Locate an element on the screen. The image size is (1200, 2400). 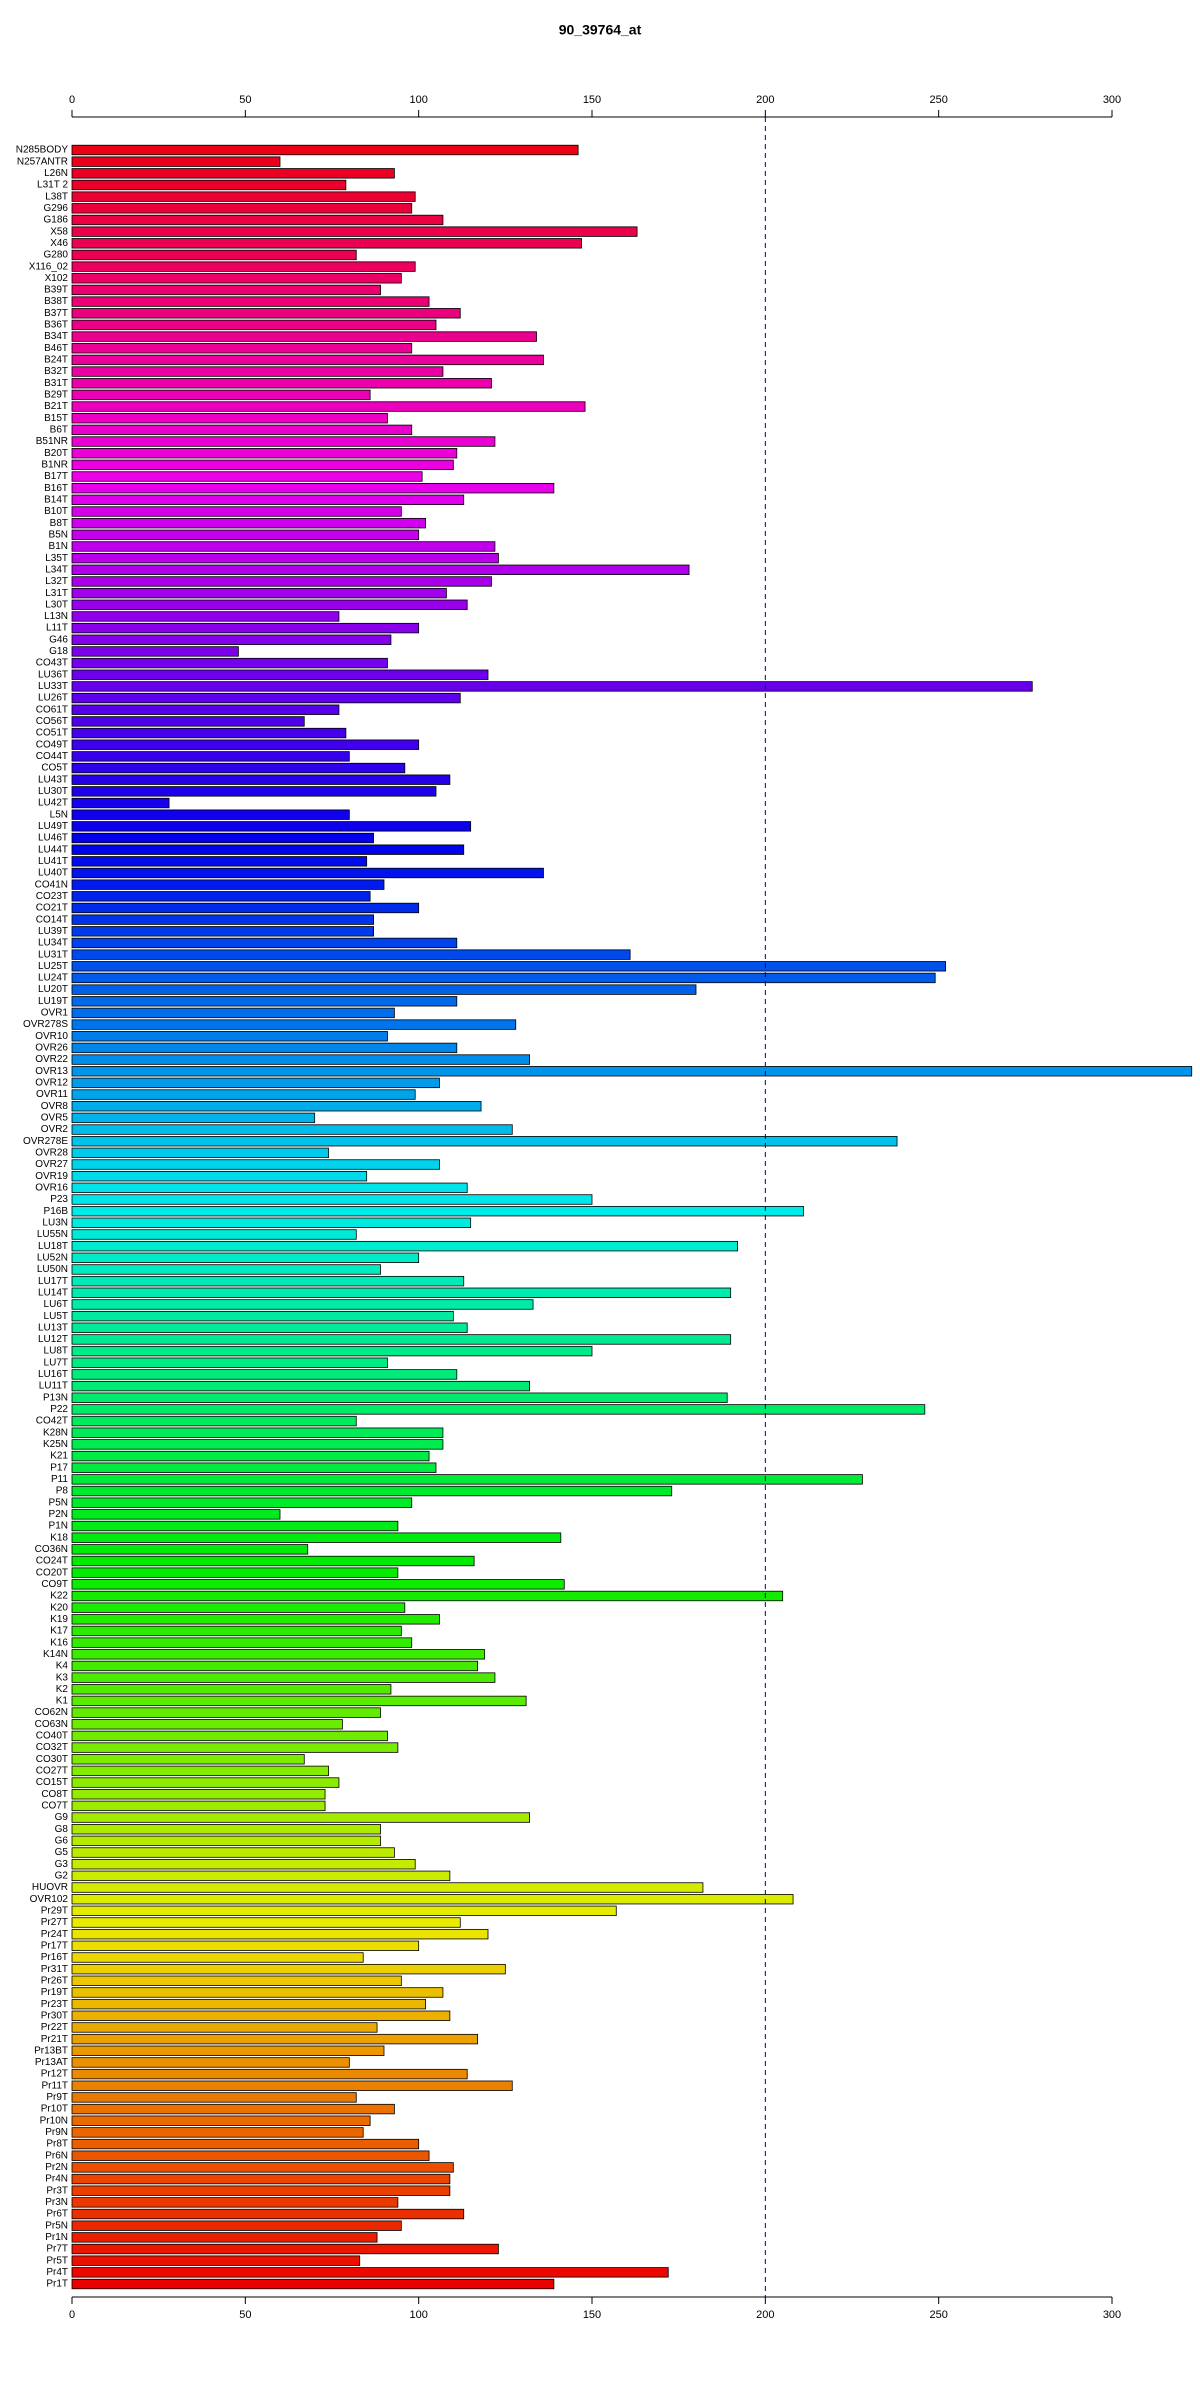
y-tick-label: LU6T is located at coordinates (56, 1304).